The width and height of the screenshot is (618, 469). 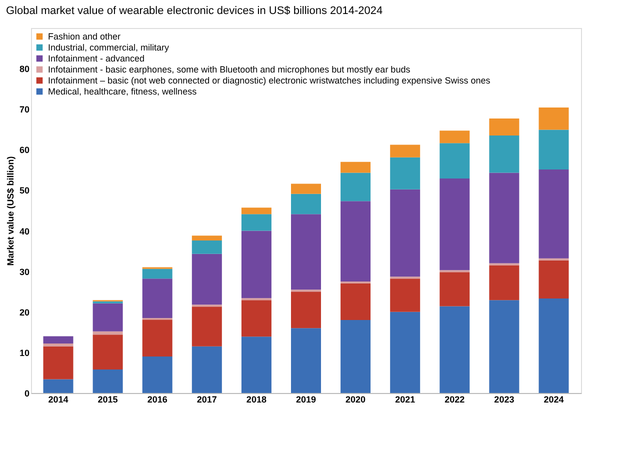 I want to click on y-tick-label: 10, so click(x=24, y=353).